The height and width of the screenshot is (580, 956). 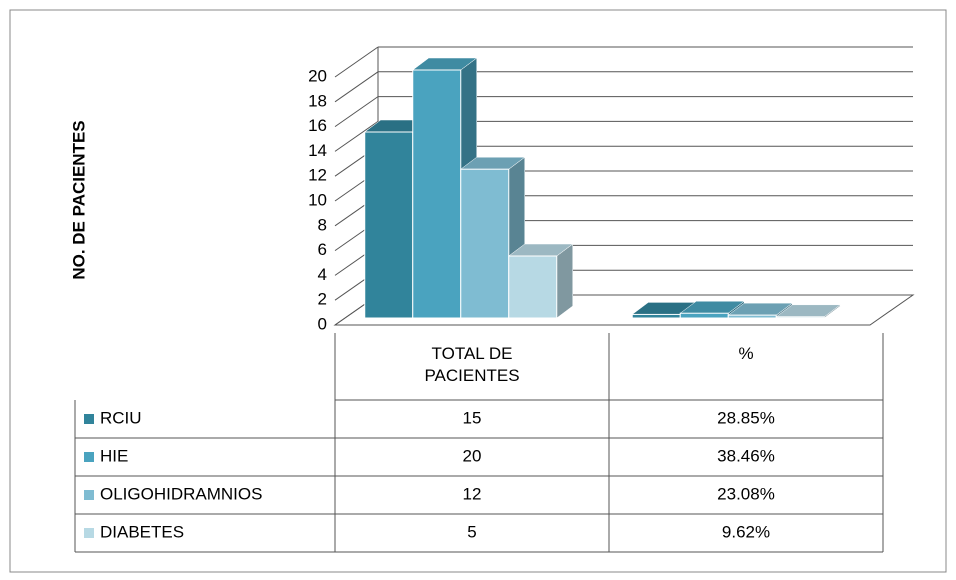 What do you see at coordinates (746, 455) in the screenshot?
I see `table-value: 38.46%` at bounding box center [746, 455].